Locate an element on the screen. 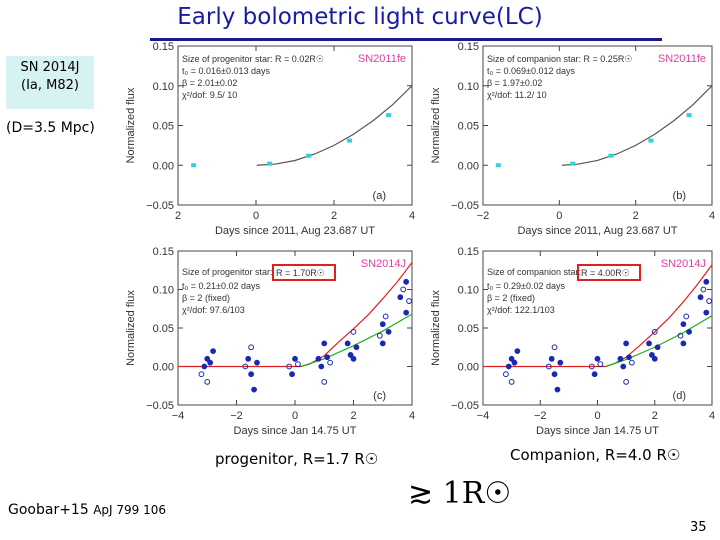 The image size is (720, 540). model-curve is located at coordinates (637, 125).